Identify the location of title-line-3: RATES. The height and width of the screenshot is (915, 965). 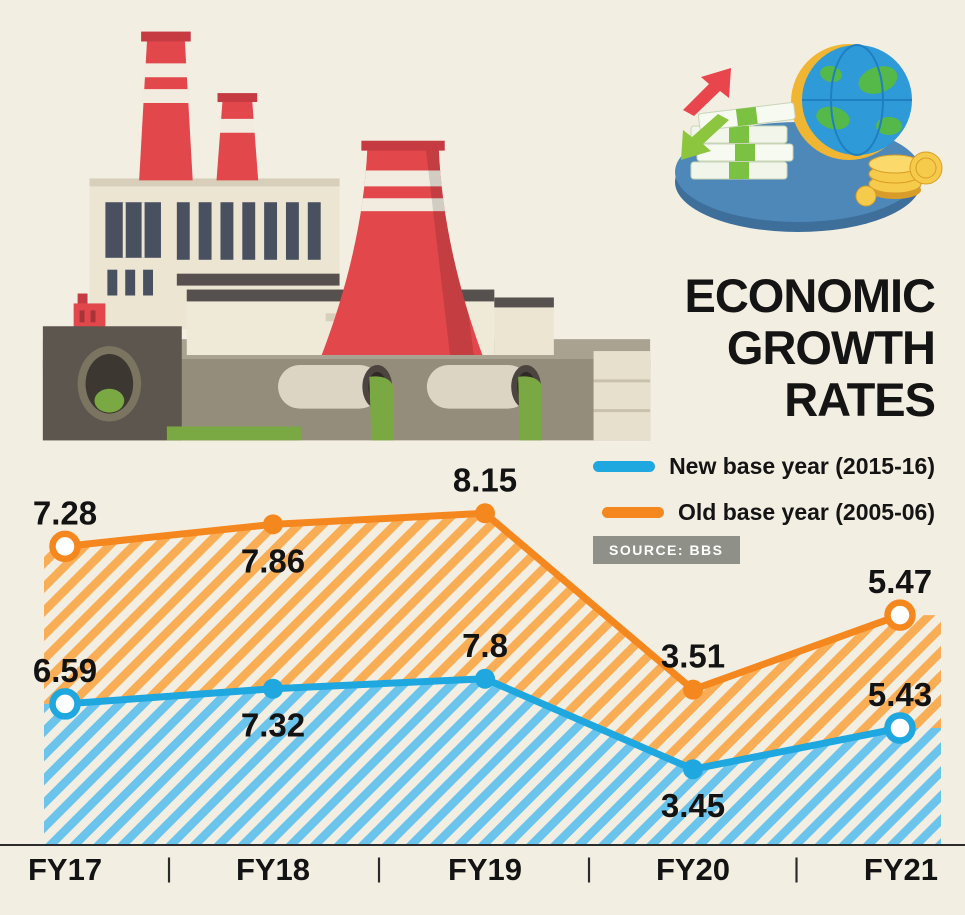
(860, 399).